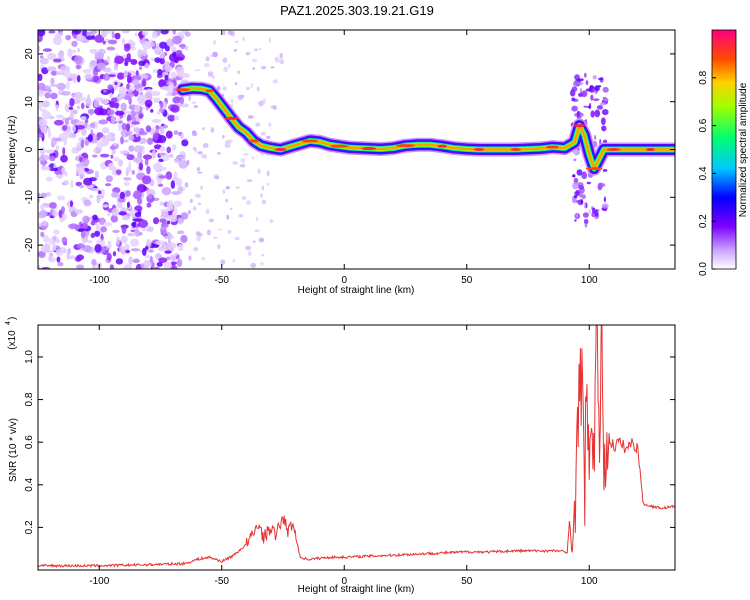 The image size is (750, 600). I want to click on snr-scale-label: (x10, so click(12, 340).